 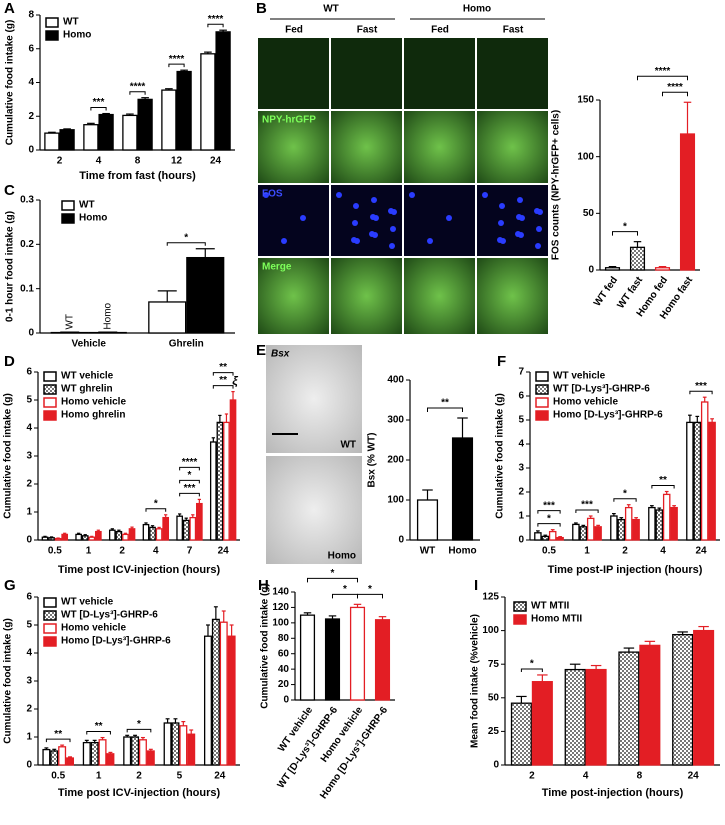 What do you see at coordinates (589, 213) in the screenshot?
I see `y-tick-label: 50` at bounding box center [589, 213].